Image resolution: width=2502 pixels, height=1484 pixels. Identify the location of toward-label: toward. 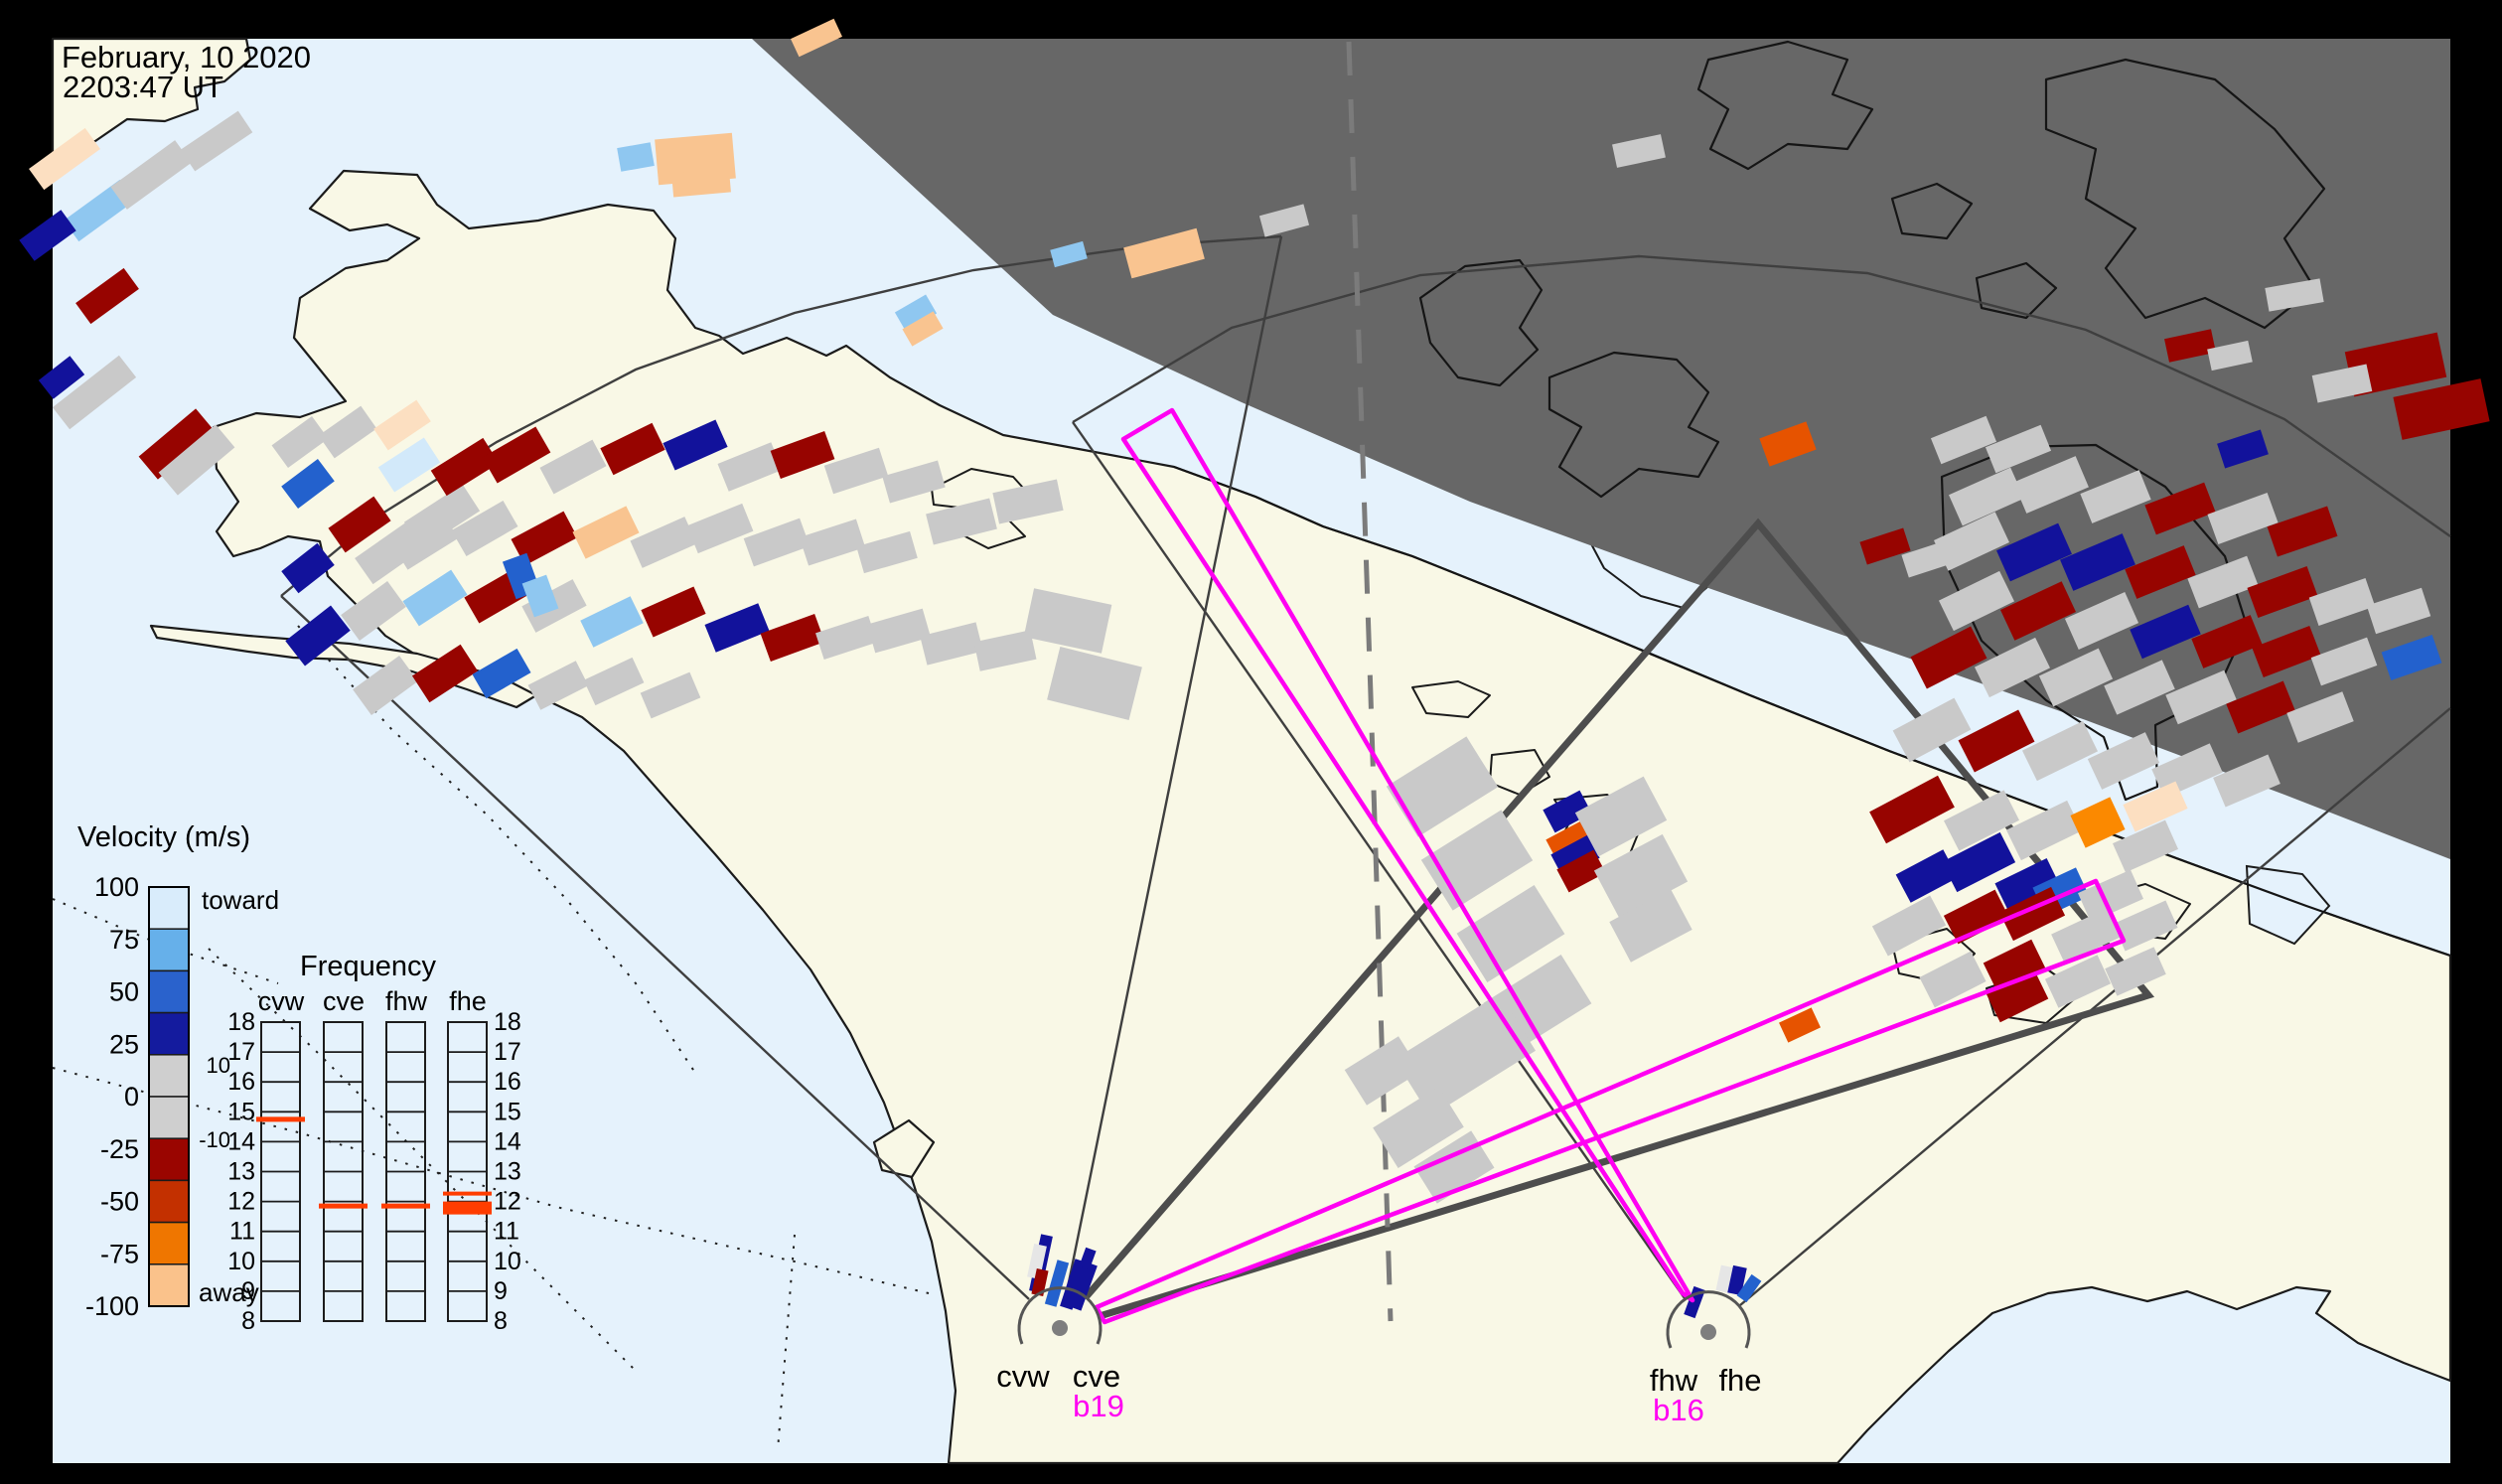
(241, 900).